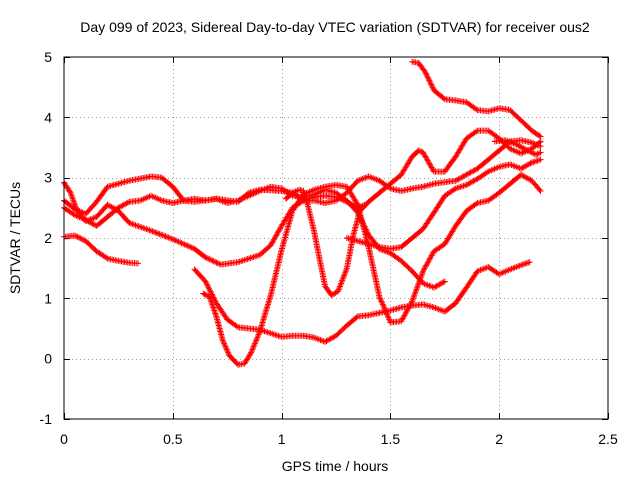  I want to click on y-tick-label: 4, so click(48, 117).